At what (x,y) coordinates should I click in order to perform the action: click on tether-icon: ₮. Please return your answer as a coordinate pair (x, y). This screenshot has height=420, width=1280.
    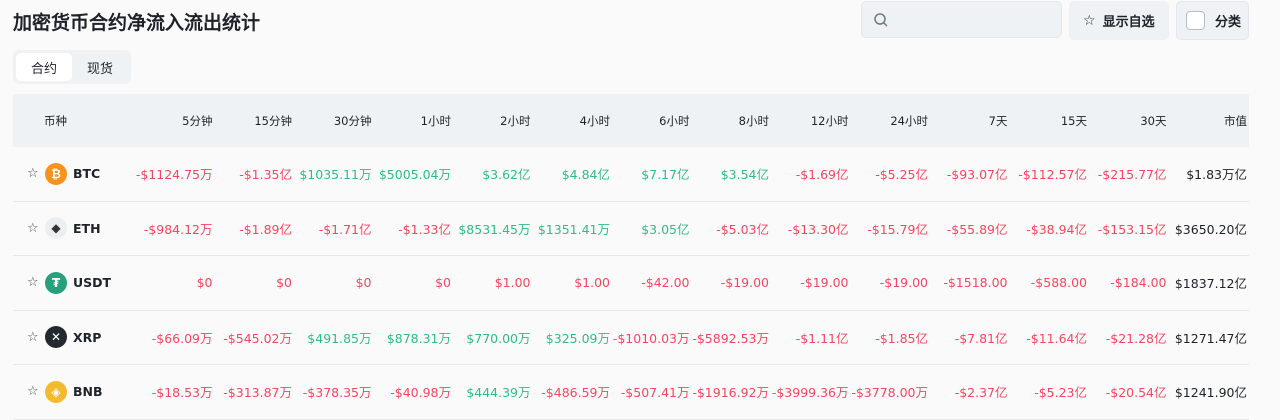
    Looking at the image, I should click on (56, 282).